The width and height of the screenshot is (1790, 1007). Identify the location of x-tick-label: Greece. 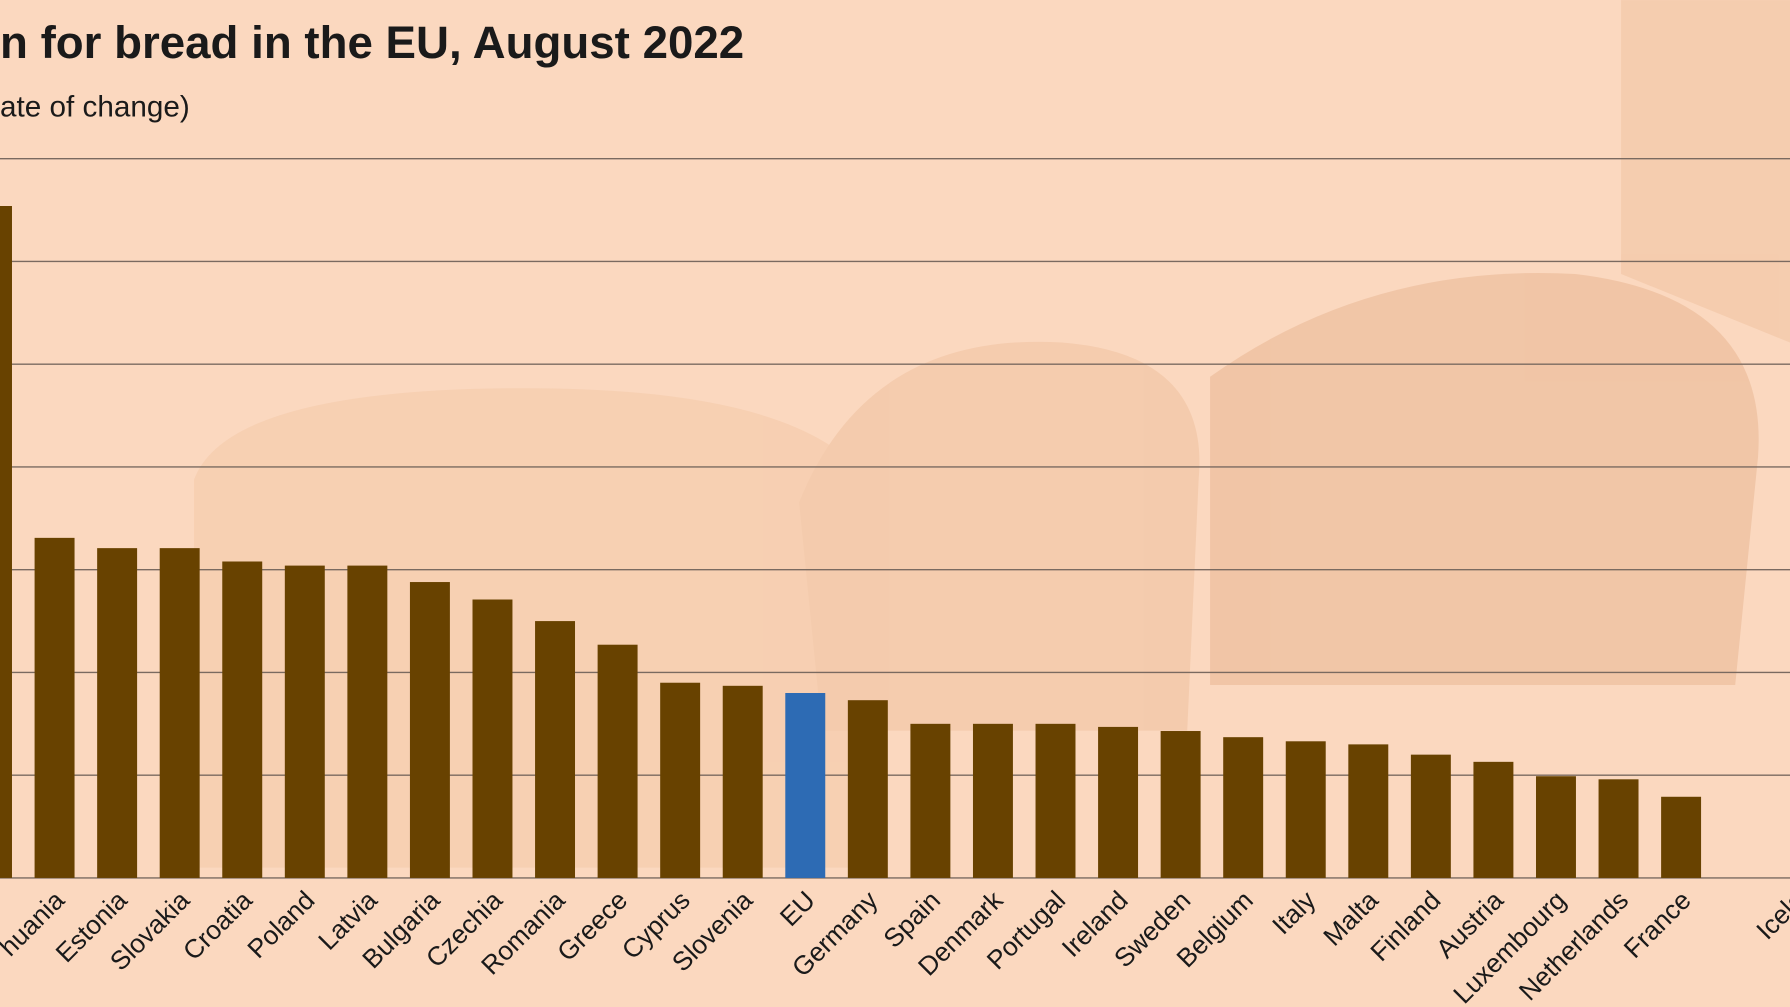
(592, 926).